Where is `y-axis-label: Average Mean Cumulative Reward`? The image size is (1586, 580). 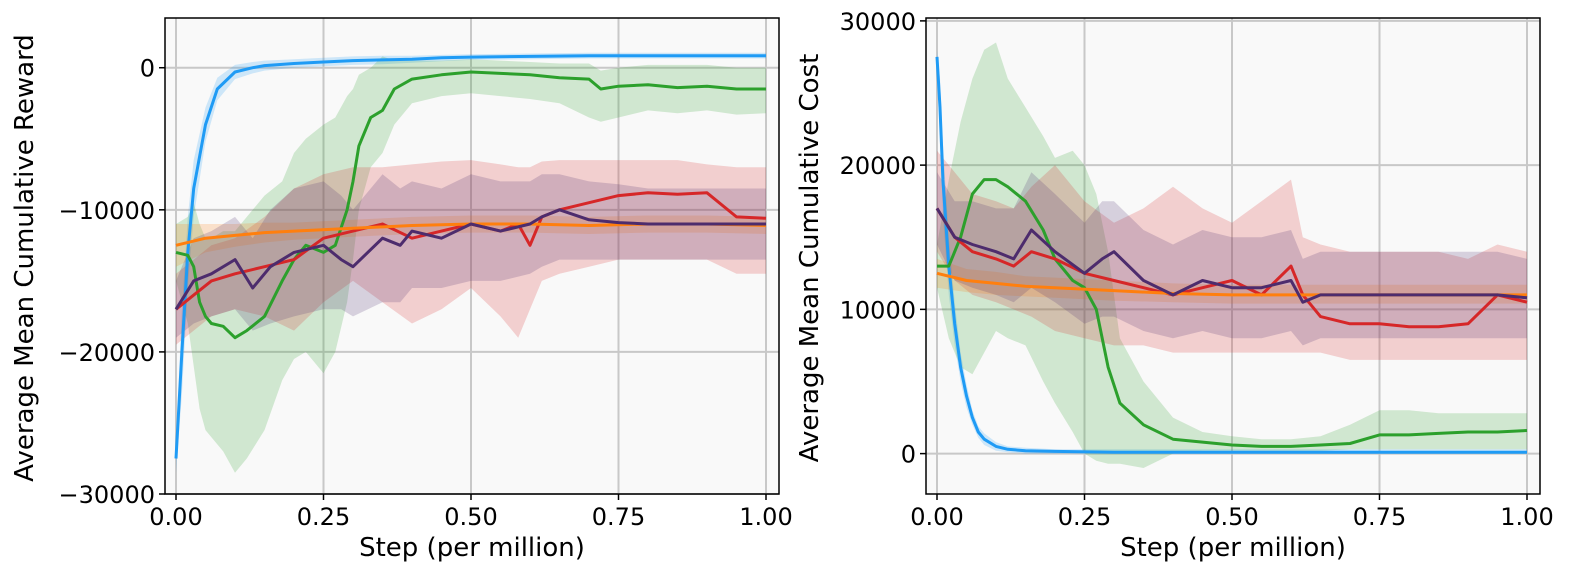 y-axis-label: Average Mean Cumulative Reward is located at coordinates (25, 258).